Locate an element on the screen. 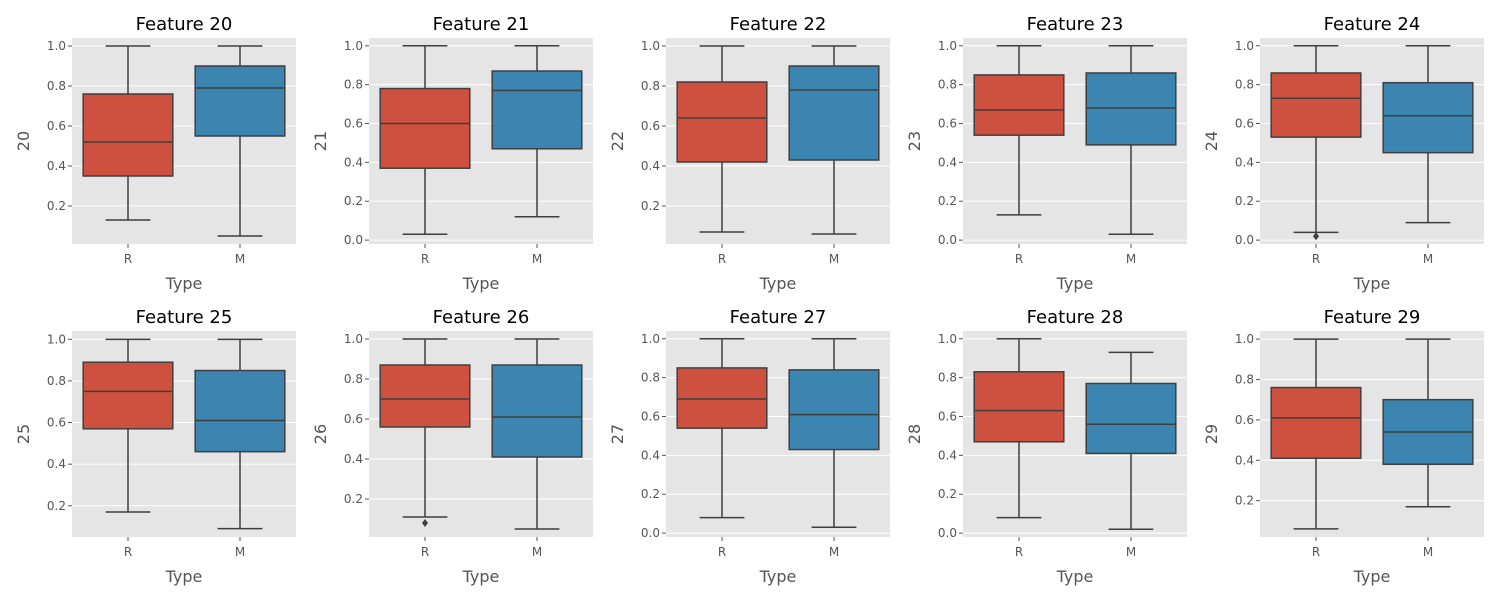  y-axis-label: 24 is located at coordinates (1211, 141).